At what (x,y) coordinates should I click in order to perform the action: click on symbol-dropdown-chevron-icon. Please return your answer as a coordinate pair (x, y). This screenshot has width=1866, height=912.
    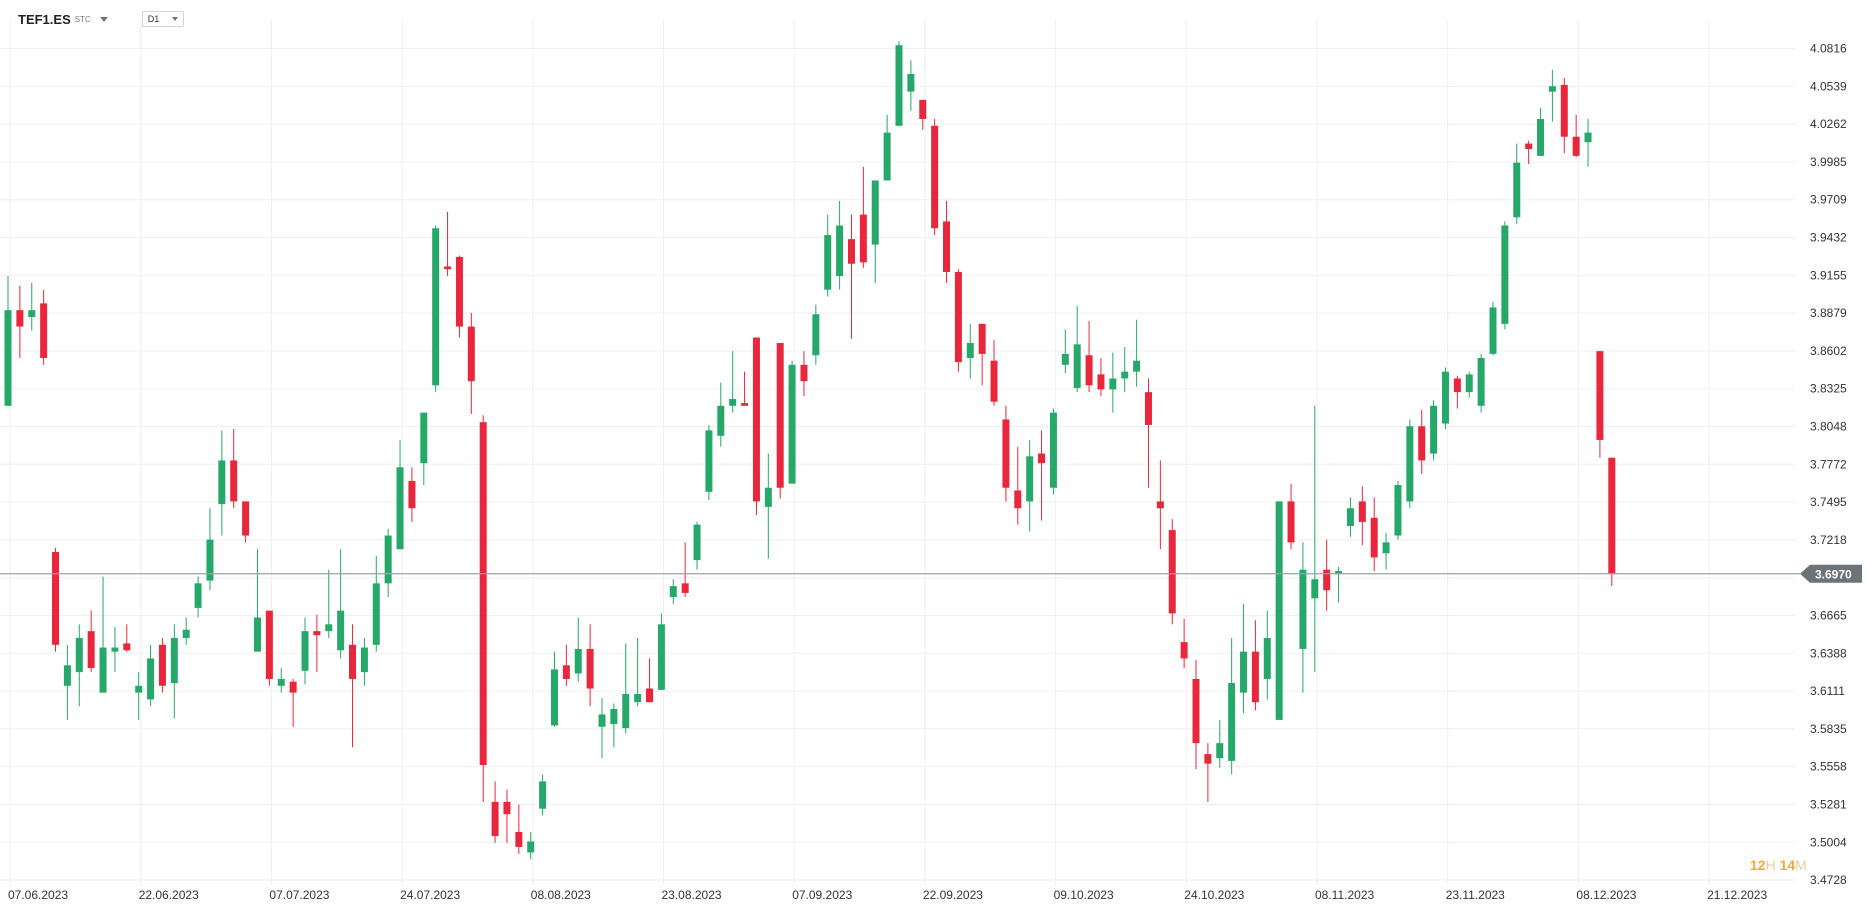
    Looking at the image, I should click on (103, 19).